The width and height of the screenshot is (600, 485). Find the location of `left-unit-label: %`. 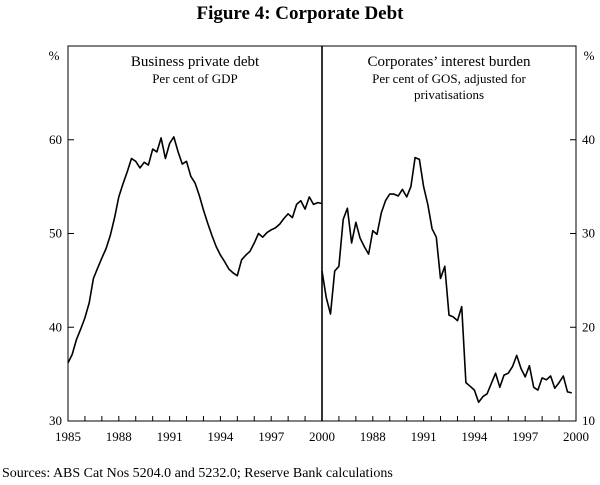

left-unit-label: % is located at coordinates (54, 55).